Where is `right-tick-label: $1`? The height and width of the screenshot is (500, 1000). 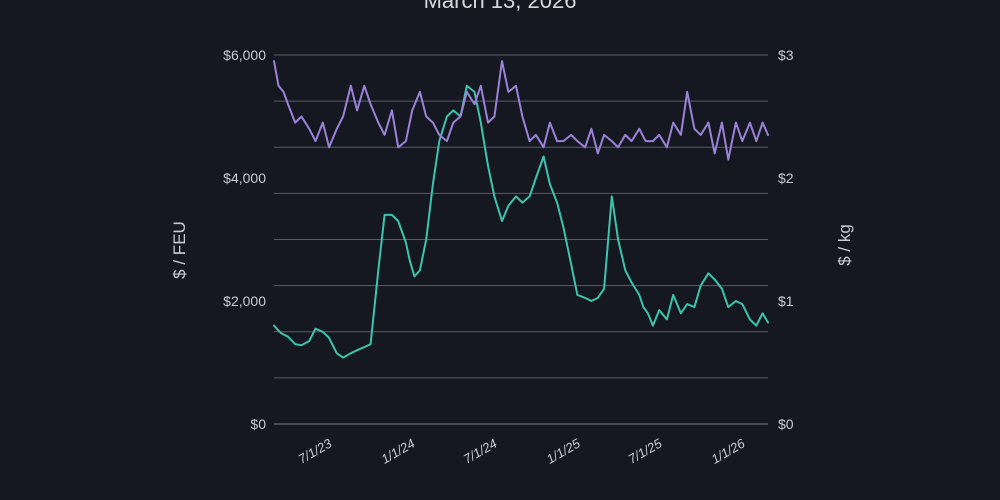
right-tick-label: $1 is located at coordinates (786, 301).